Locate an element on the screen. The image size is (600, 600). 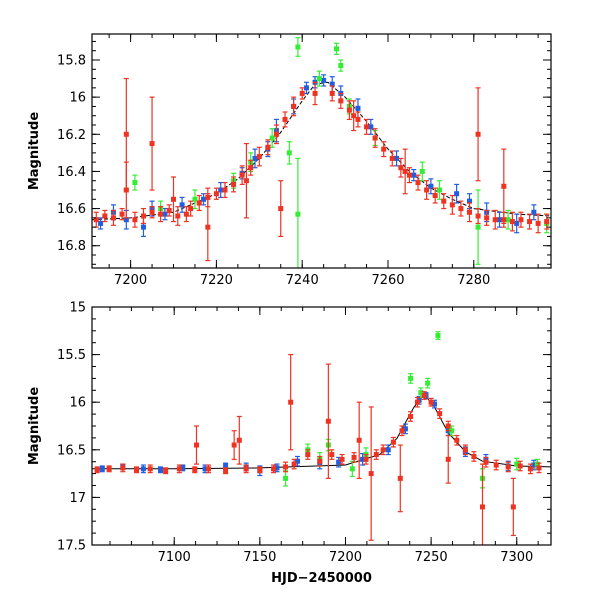
x-tick-label: 7250 is located at coordinates (431, 557).